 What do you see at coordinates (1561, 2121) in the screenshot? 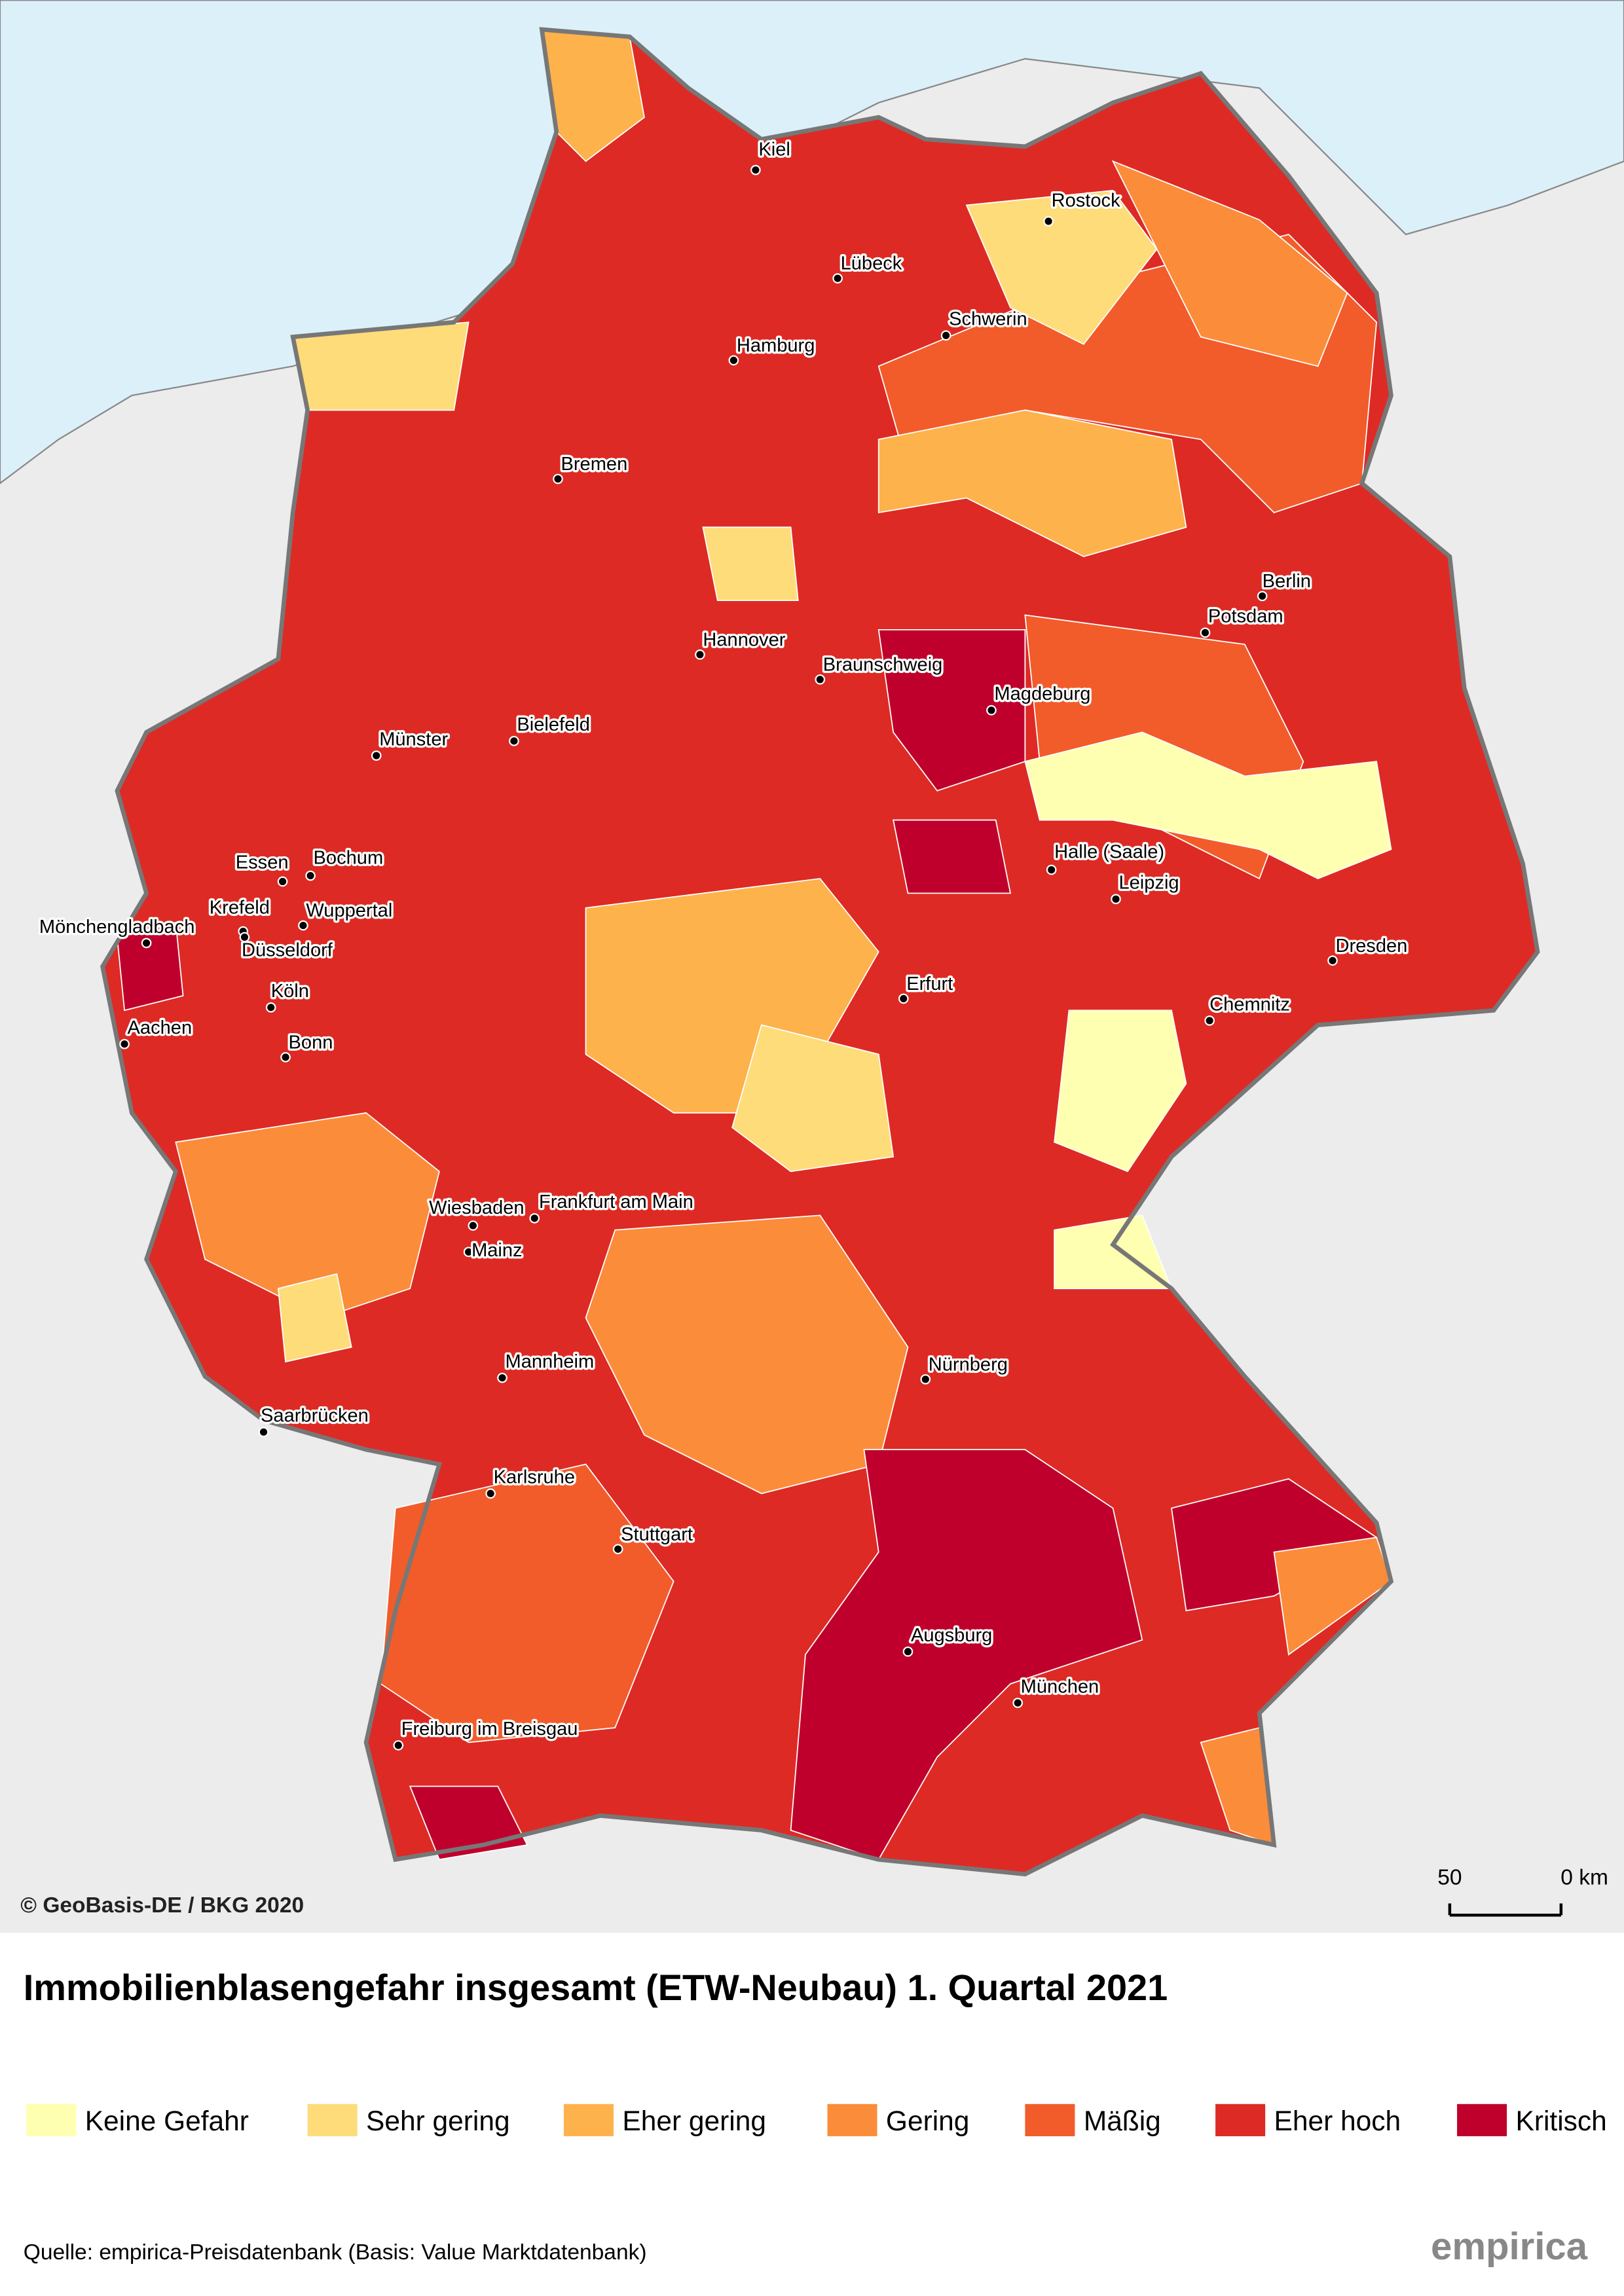
I see `legend-label: Kritisch` at bounding box center [1561, 2121].